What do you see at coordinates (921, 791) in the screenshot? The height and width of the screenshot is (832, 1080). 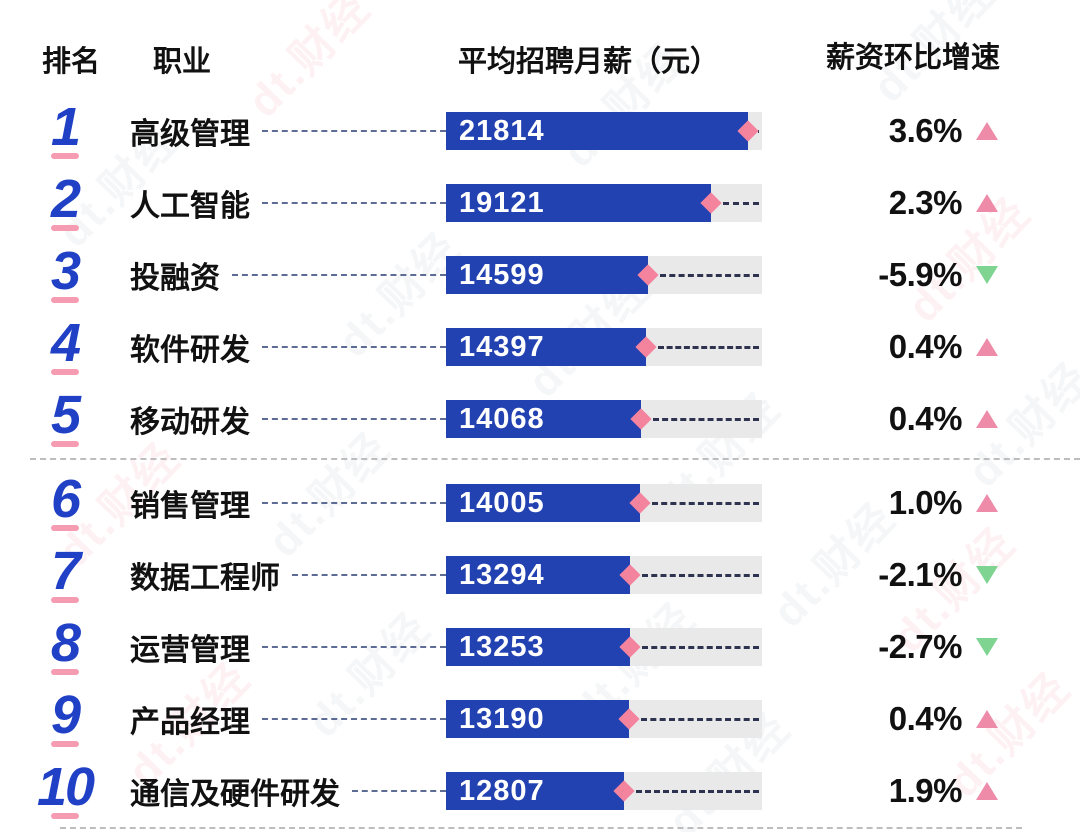 I see `growth-cell: 1.9%` at bounding box center [921, 791].